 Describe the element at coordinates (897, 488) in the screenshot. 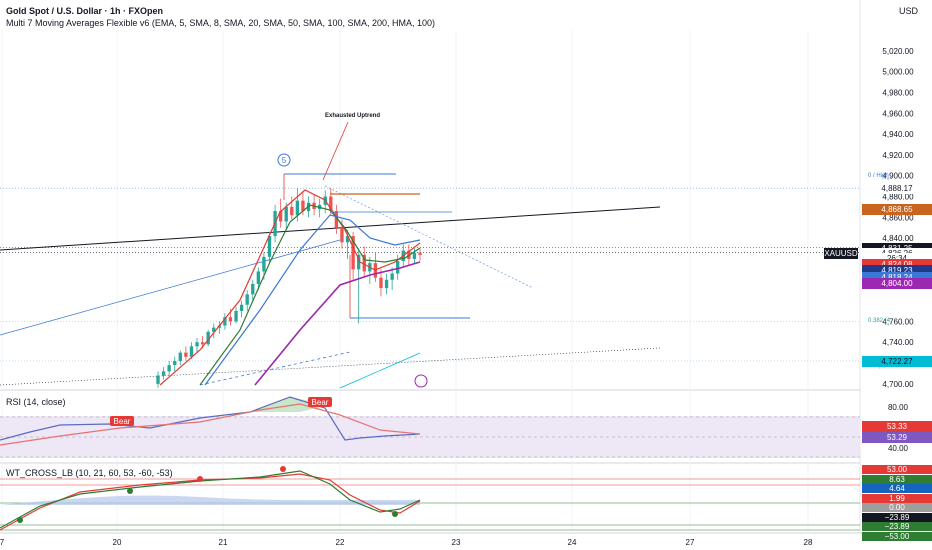

I see `wt-value-label: 4.64` at that location.